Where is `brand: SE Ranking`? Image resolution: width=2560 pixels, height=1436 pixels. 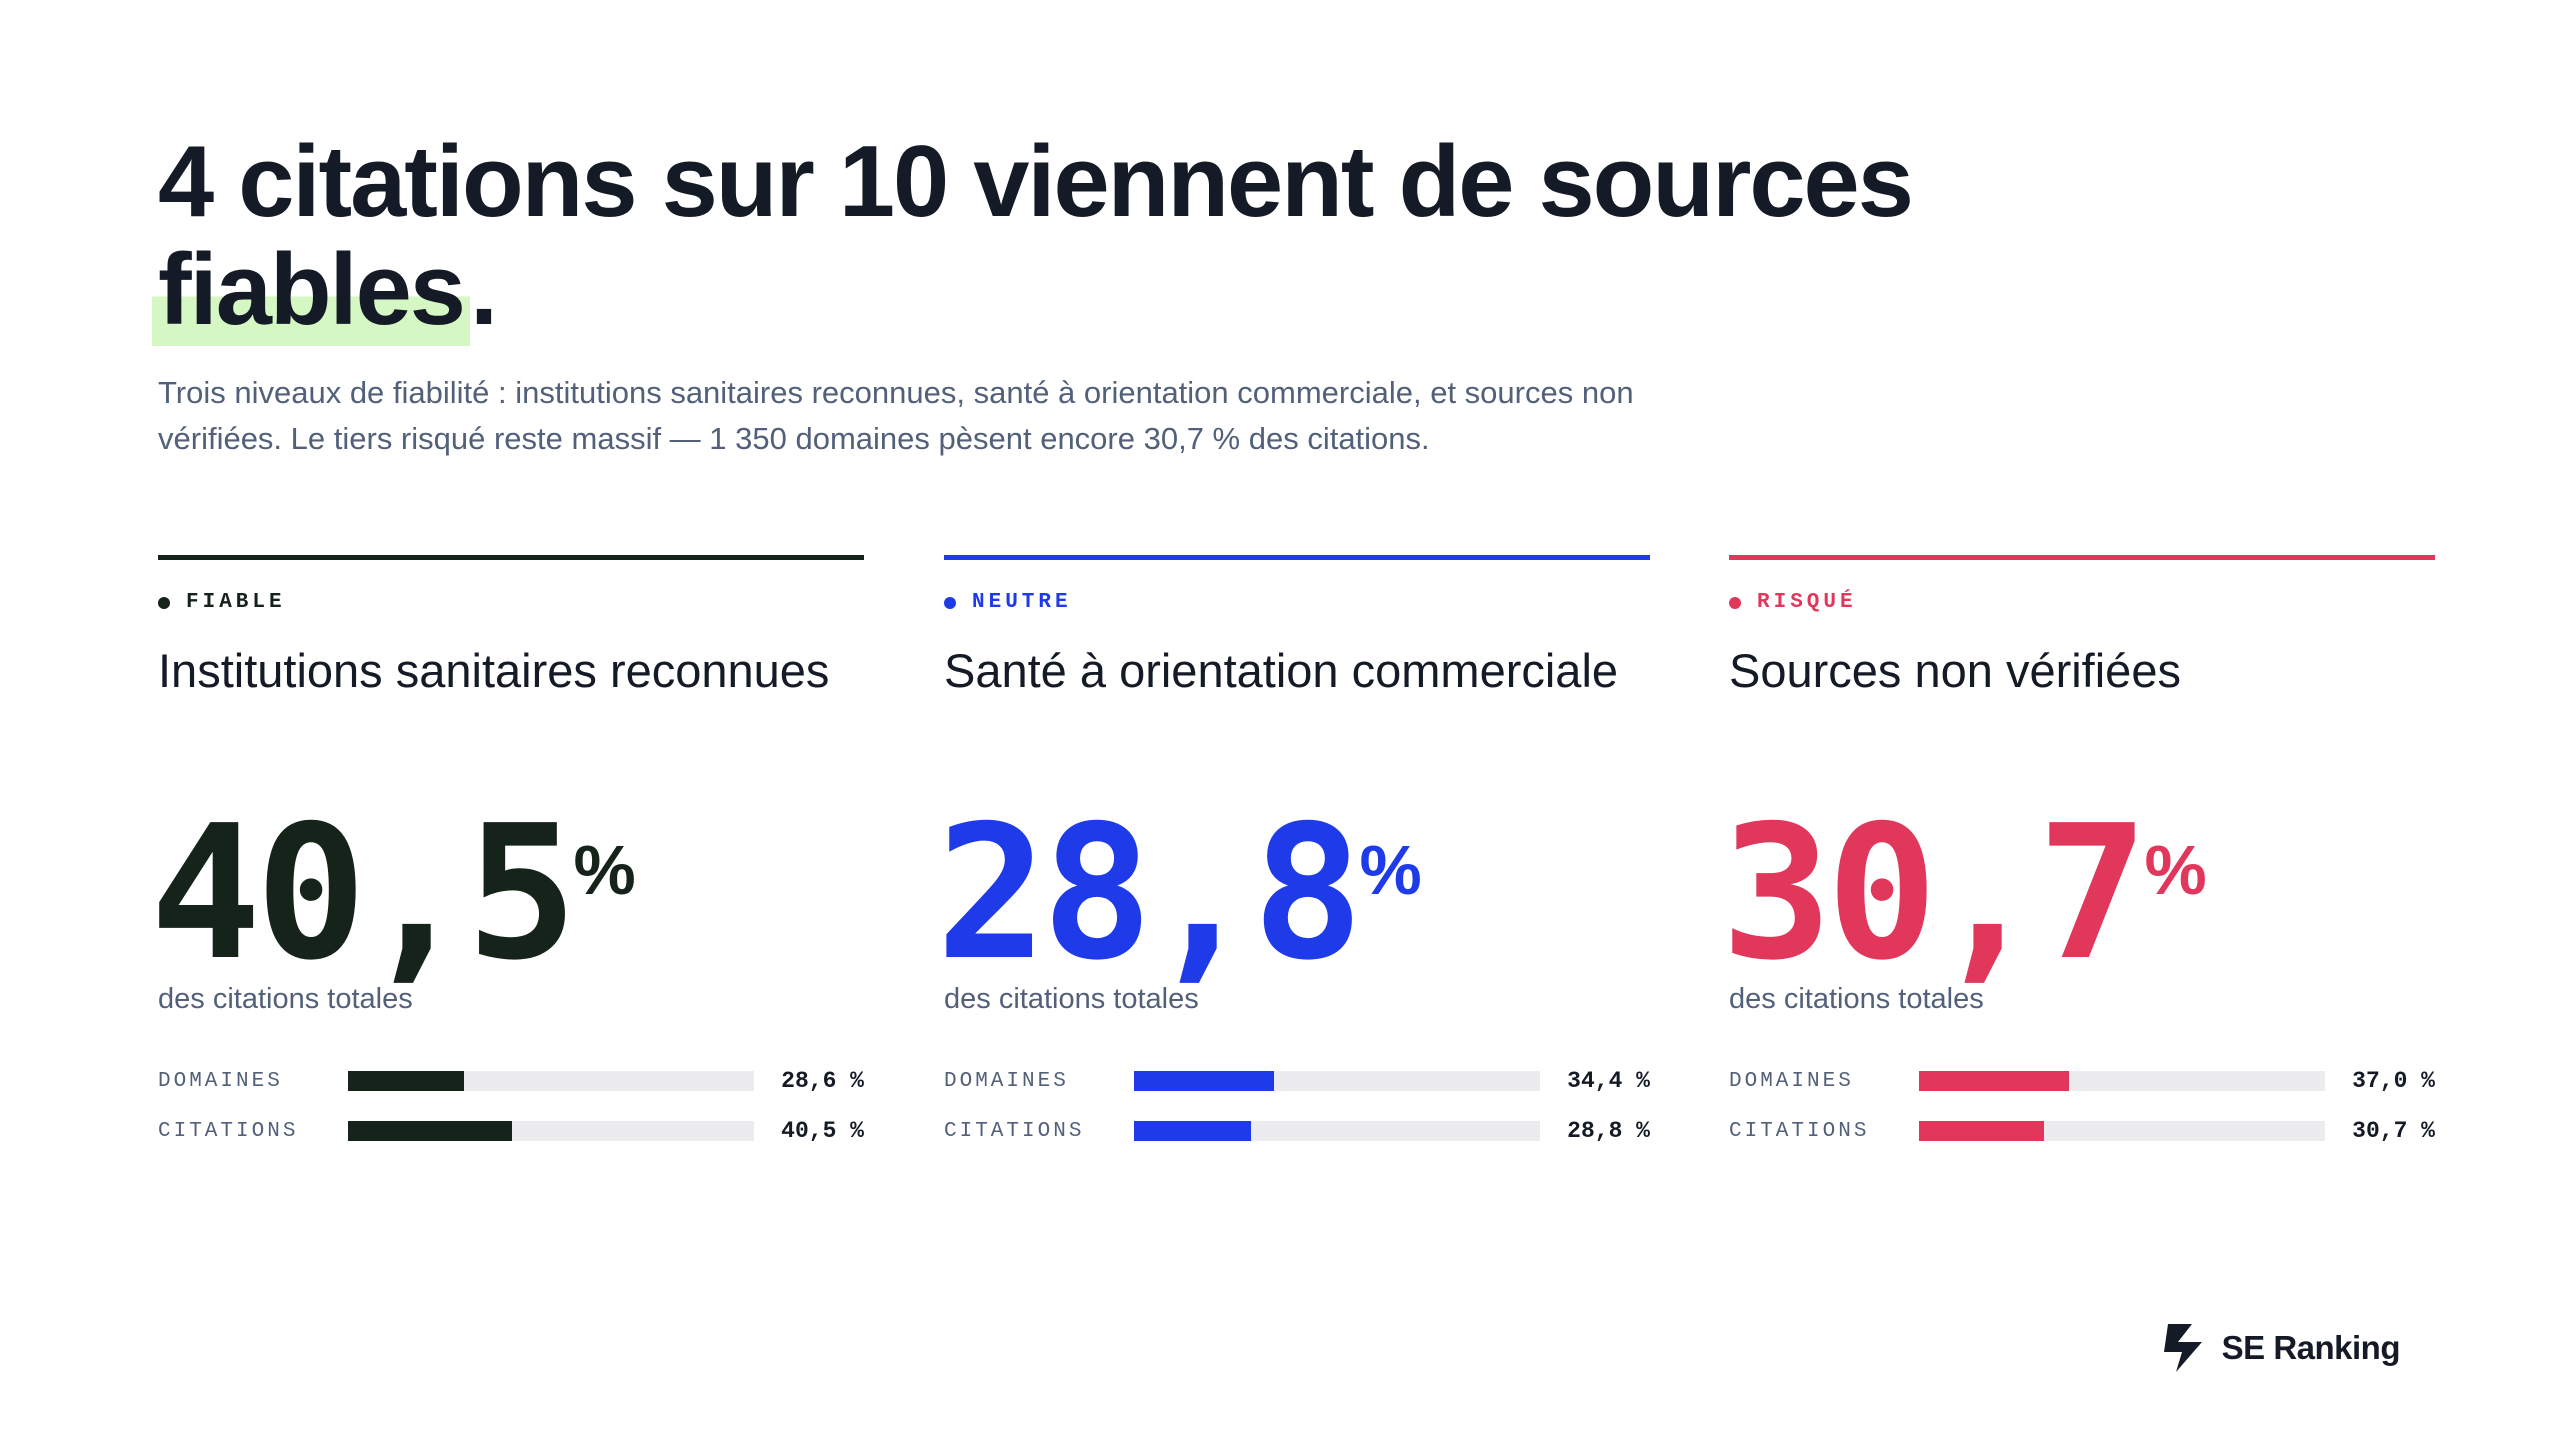
brand: SE Ranking is located at coordinates (2281, 1348).